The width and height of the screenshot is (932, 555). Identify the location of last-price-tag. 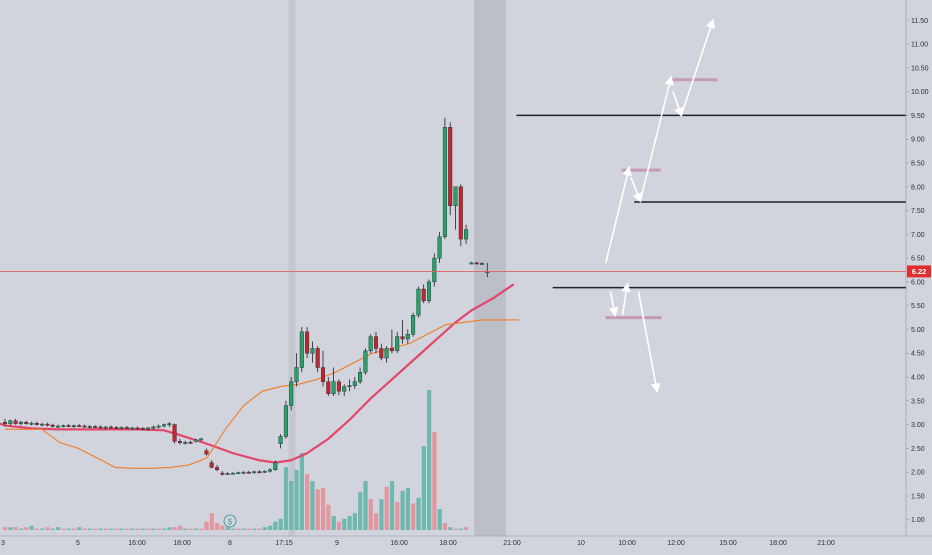
(919, 271).